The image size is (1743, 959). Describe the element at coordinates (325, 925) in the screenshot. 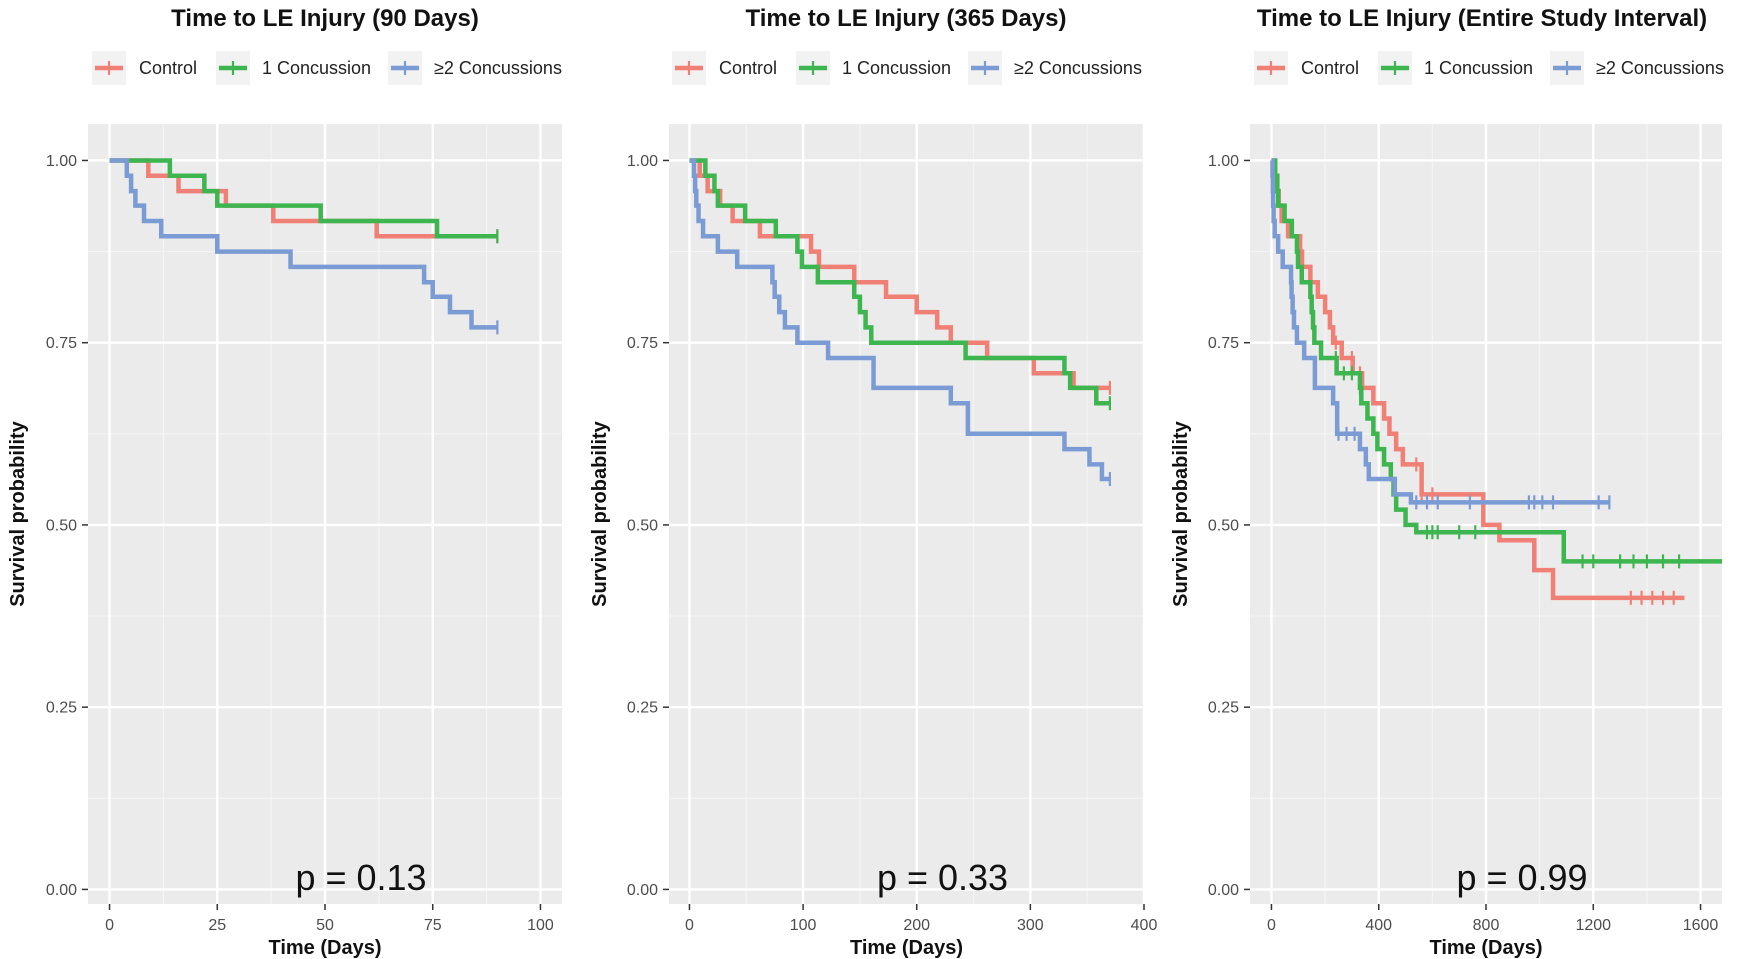

I see `x-tick-label: 50` at that location.